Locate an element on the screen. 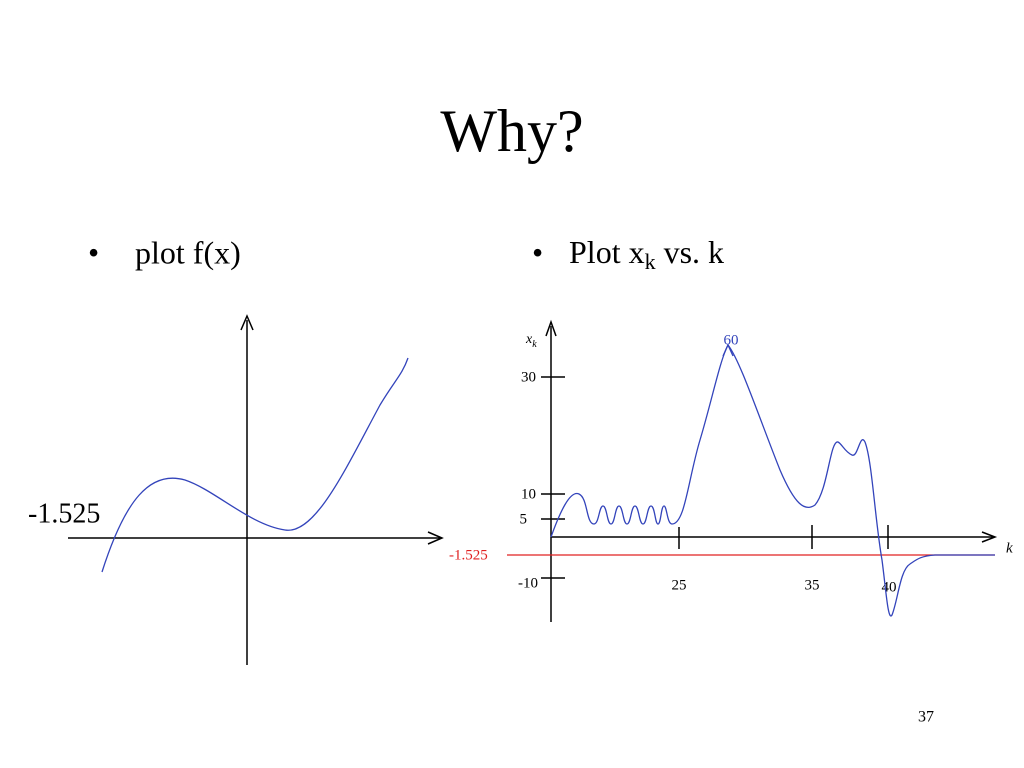  y-axis-label: xk is located at coordinates (531, 341).